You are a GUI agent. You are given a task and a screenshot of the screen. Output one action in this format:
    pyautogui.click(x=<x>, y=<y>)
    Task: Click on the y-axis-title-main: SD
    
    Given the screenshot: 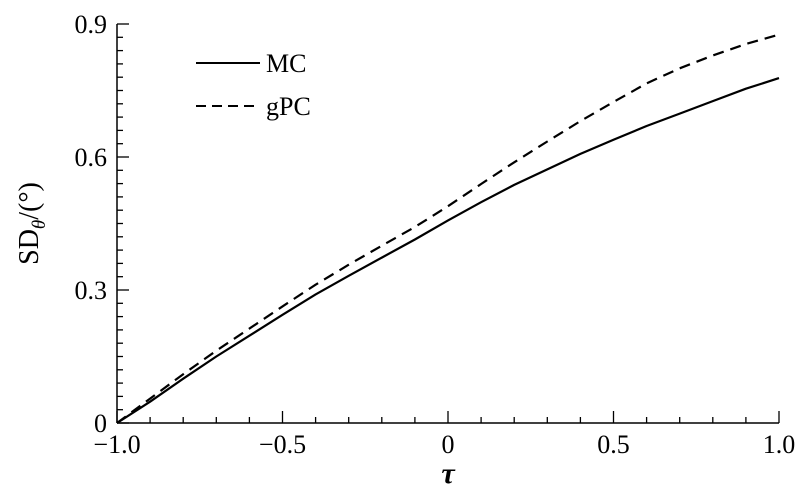 What is the action you would take?
    pyautogui.click(x=29, y=247)
    